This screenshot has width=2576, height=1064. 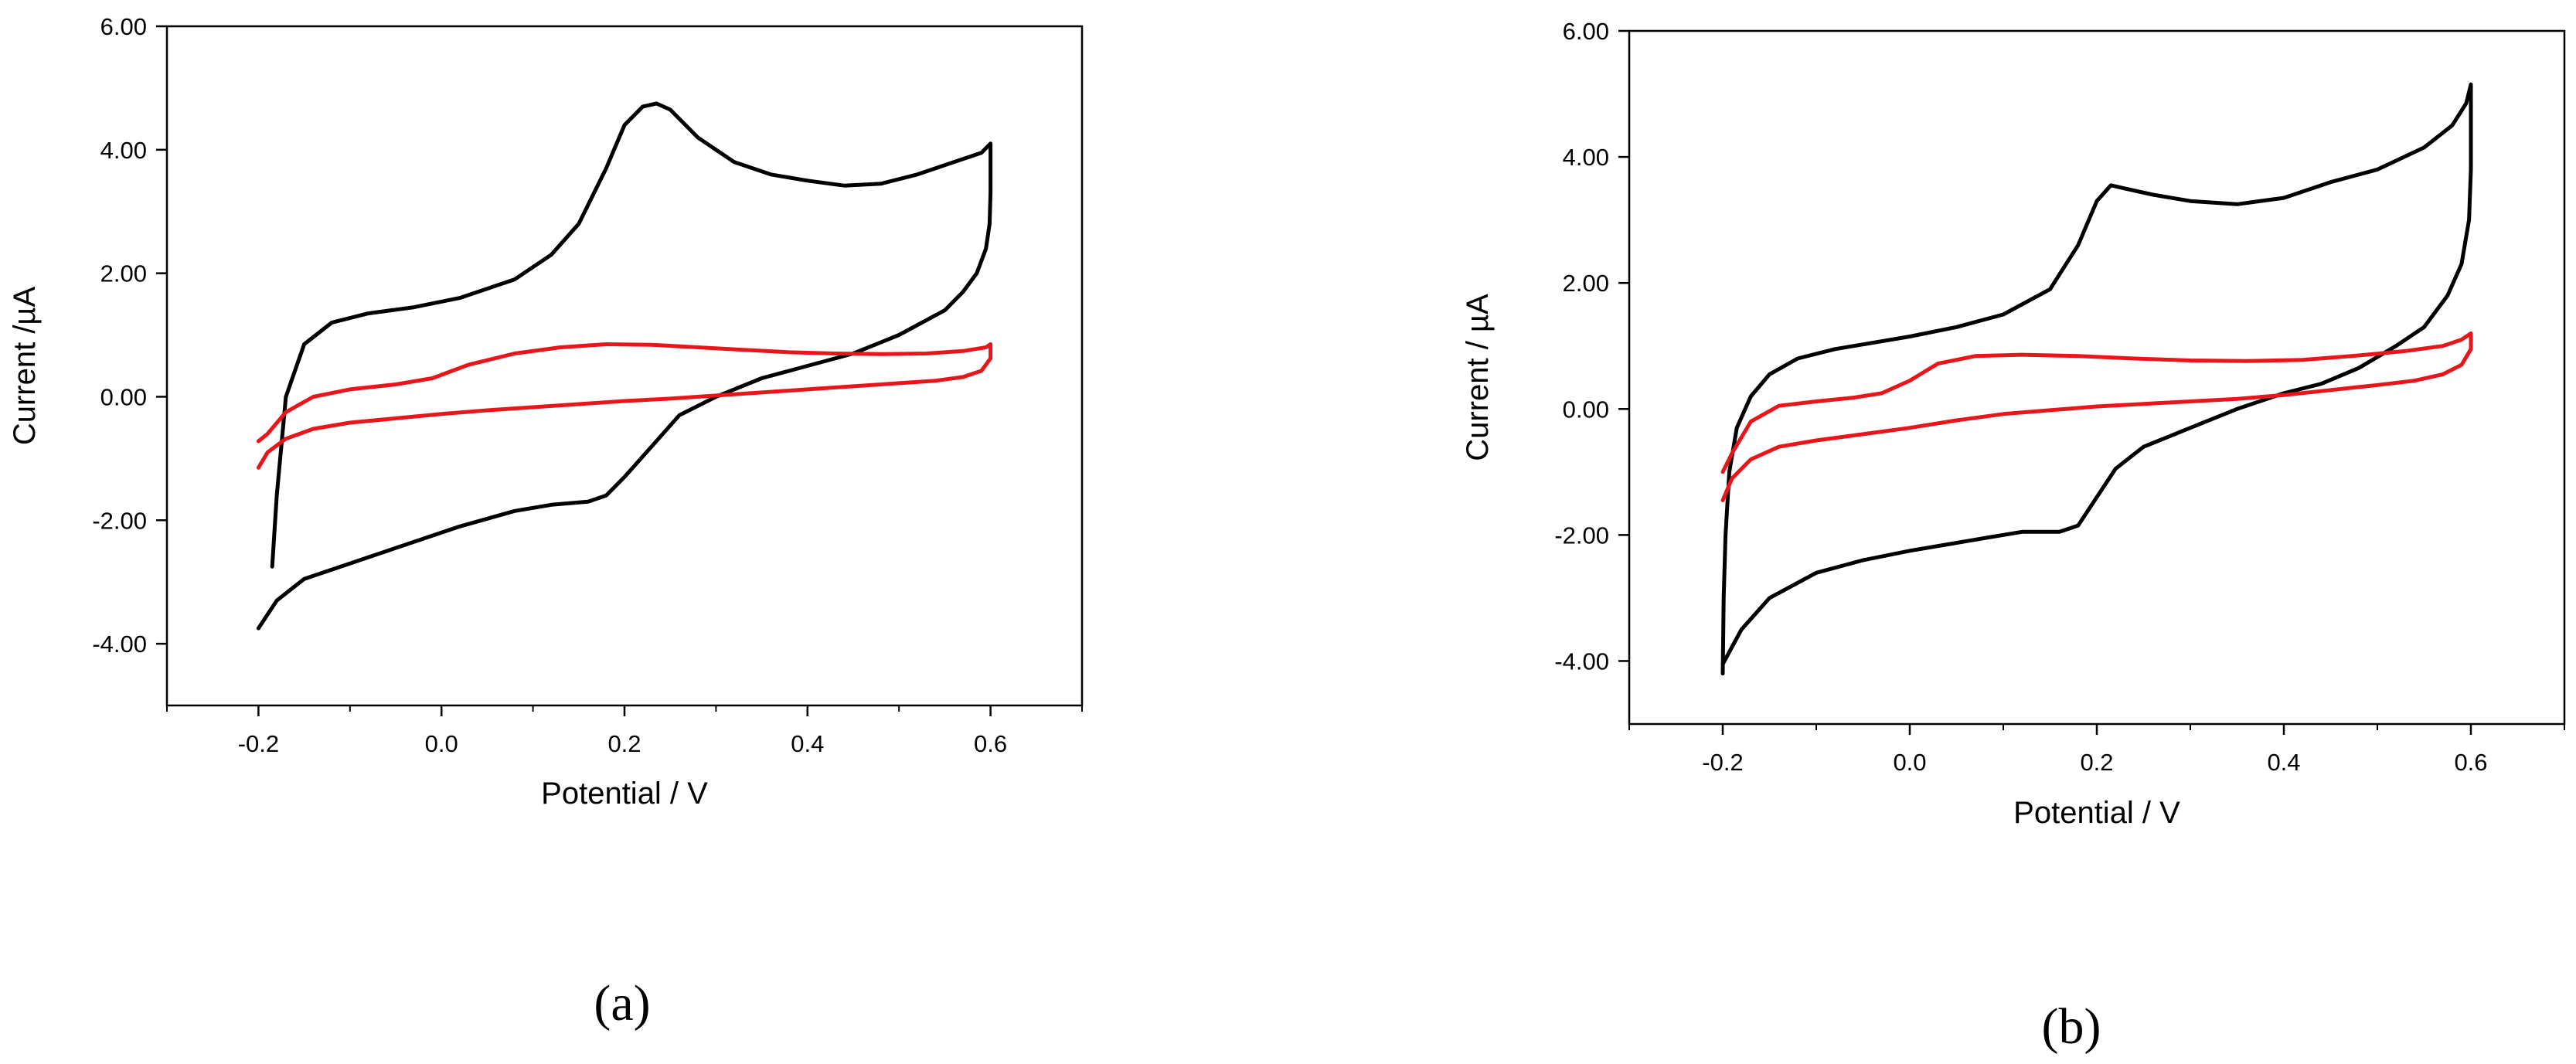 What do you see at coordinates (25, 367) in the screenshot?
I see `y-axis-title: Current /µA` at bounding box center [25, 367].